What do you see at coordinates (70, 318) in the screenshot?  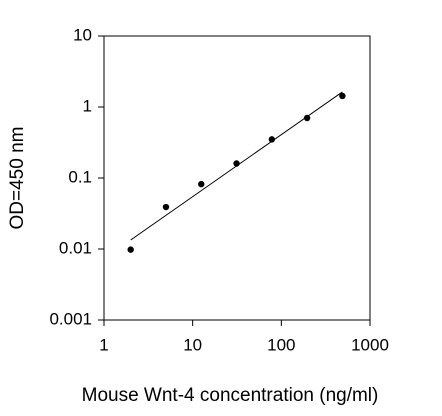 I see `y-tick-label: 0.001` at bounding box center [70, 318].